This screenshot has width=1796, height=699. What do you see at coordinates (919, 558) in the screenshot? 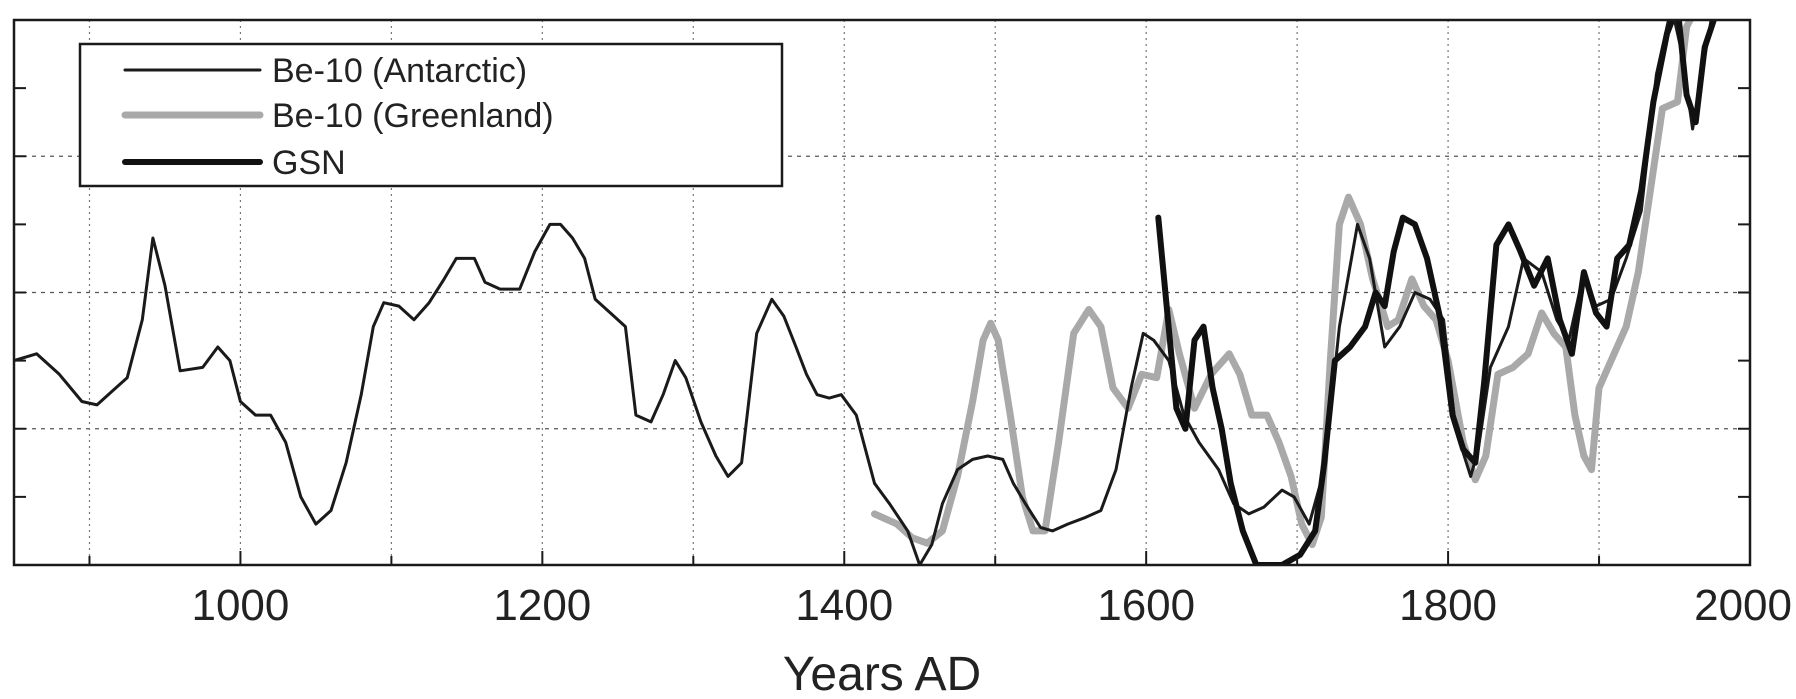
I see `x-ticks` at bounding box center [919, 558].